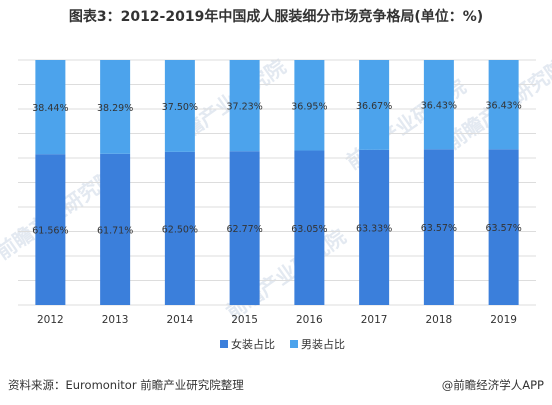 This screenshot has width=552, height=405. I want to click on credit-note: @前瞻经济学人APP, so click(492, 385).